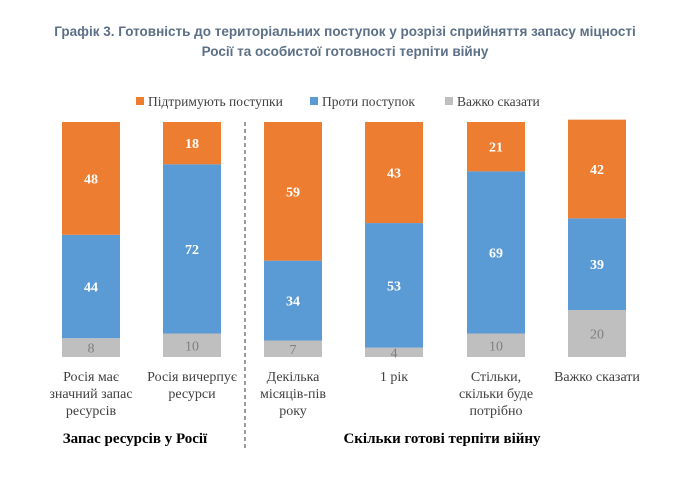 The image size is (690, 484). I want to click on data-label: 34, so click(293, 302).